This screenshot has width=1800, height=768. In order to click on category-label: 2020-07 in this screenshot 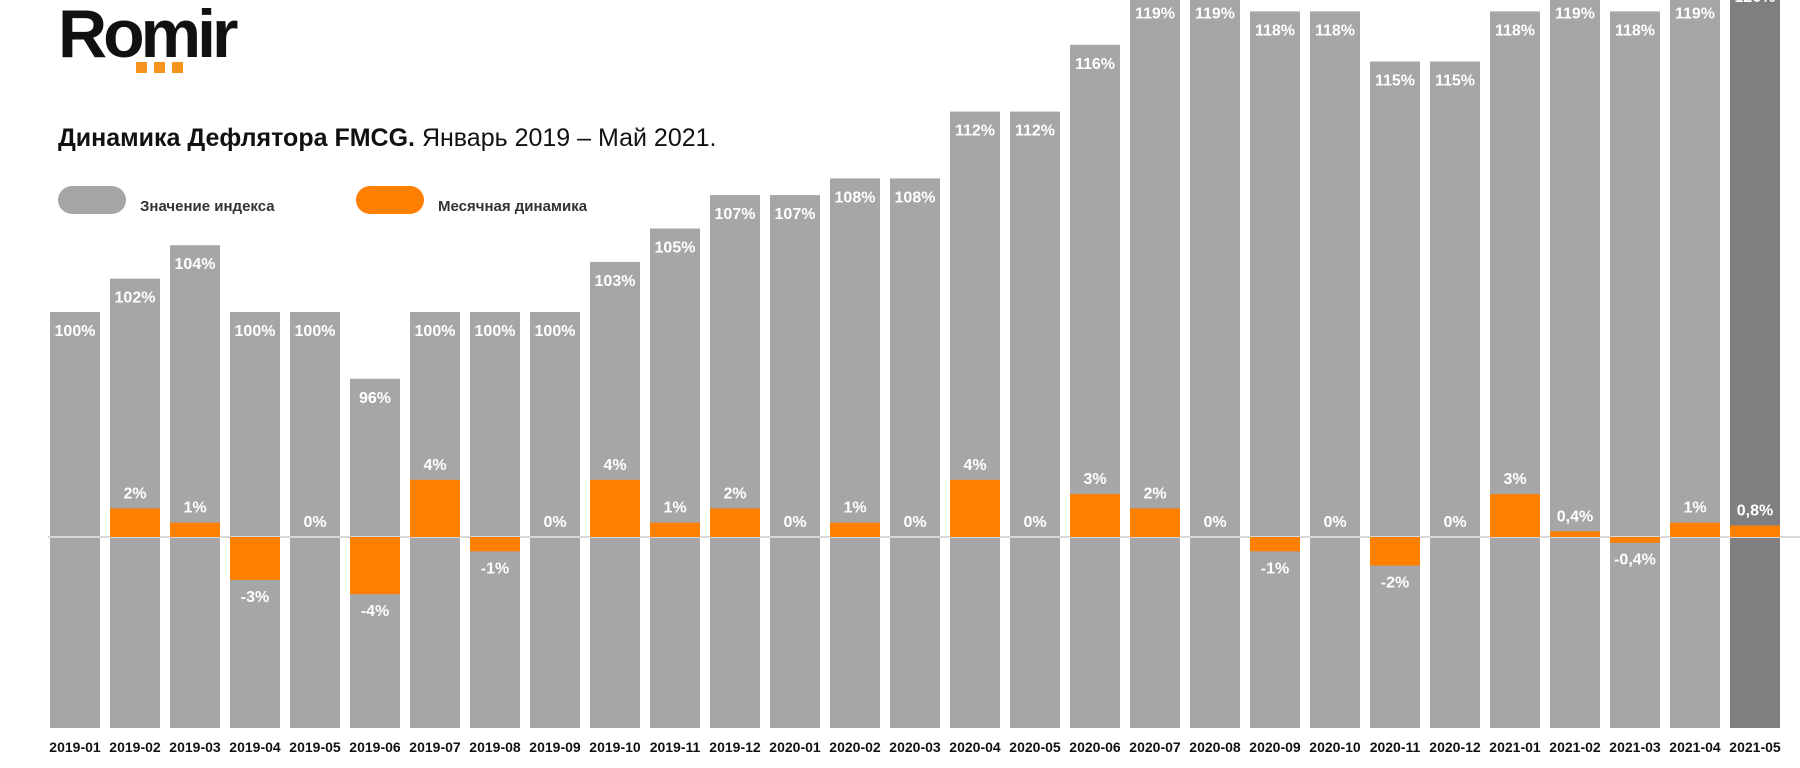, I will do `click(1155, 747)`.